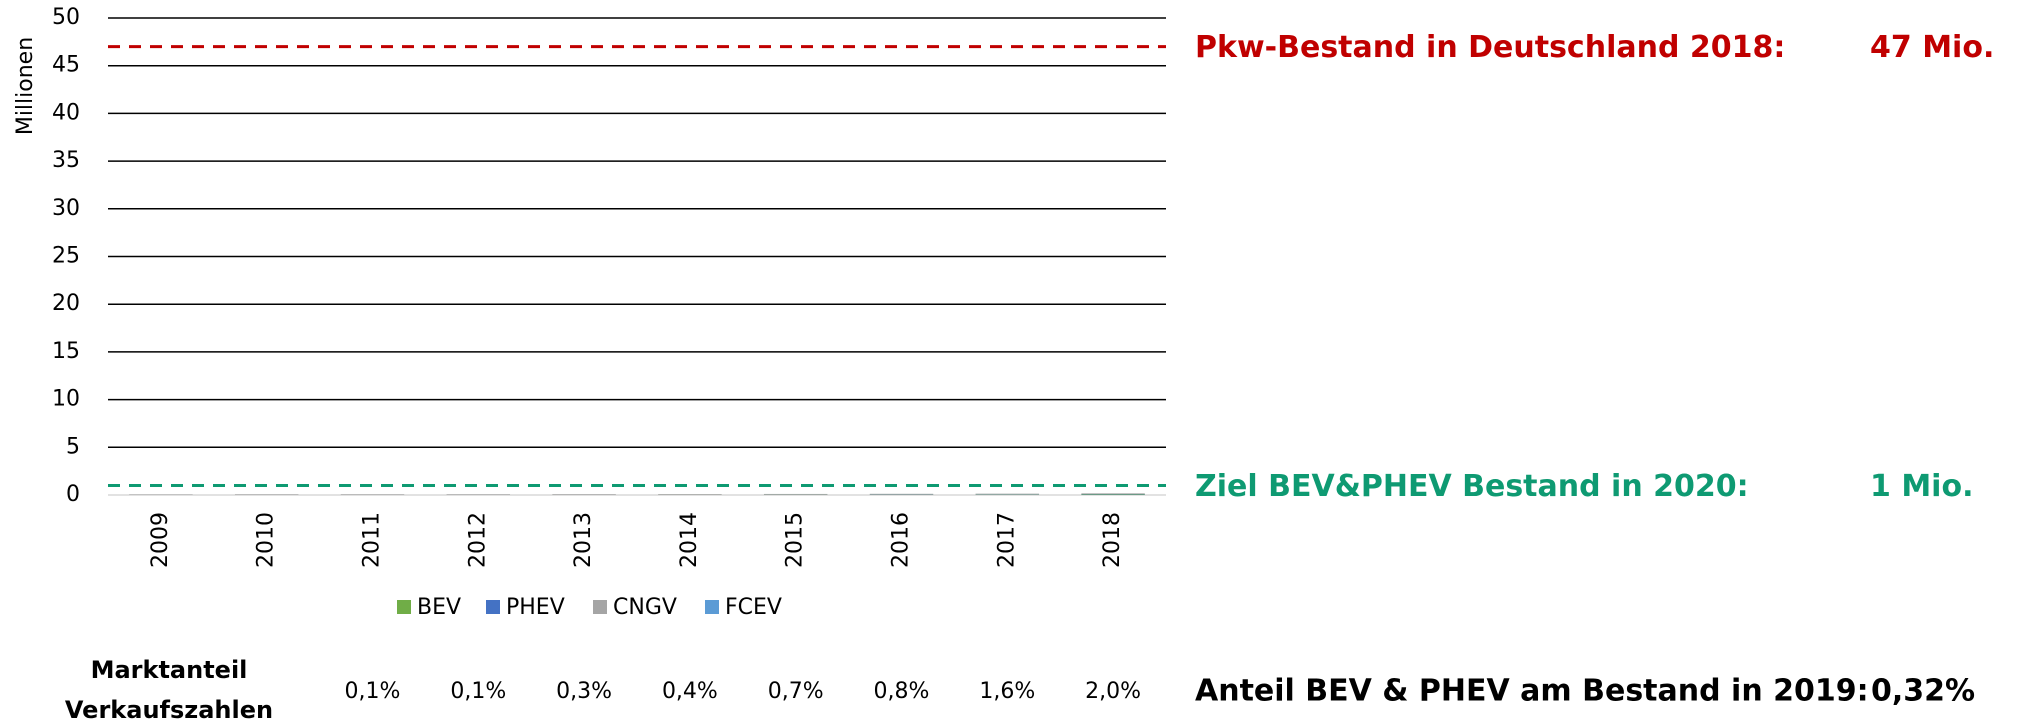 Image resolution: width=2020 pixels, height=725 pixels. Describe the element at coordinates (66, 160) in the screenshot. I see `y-tick-label: 35` at that location.